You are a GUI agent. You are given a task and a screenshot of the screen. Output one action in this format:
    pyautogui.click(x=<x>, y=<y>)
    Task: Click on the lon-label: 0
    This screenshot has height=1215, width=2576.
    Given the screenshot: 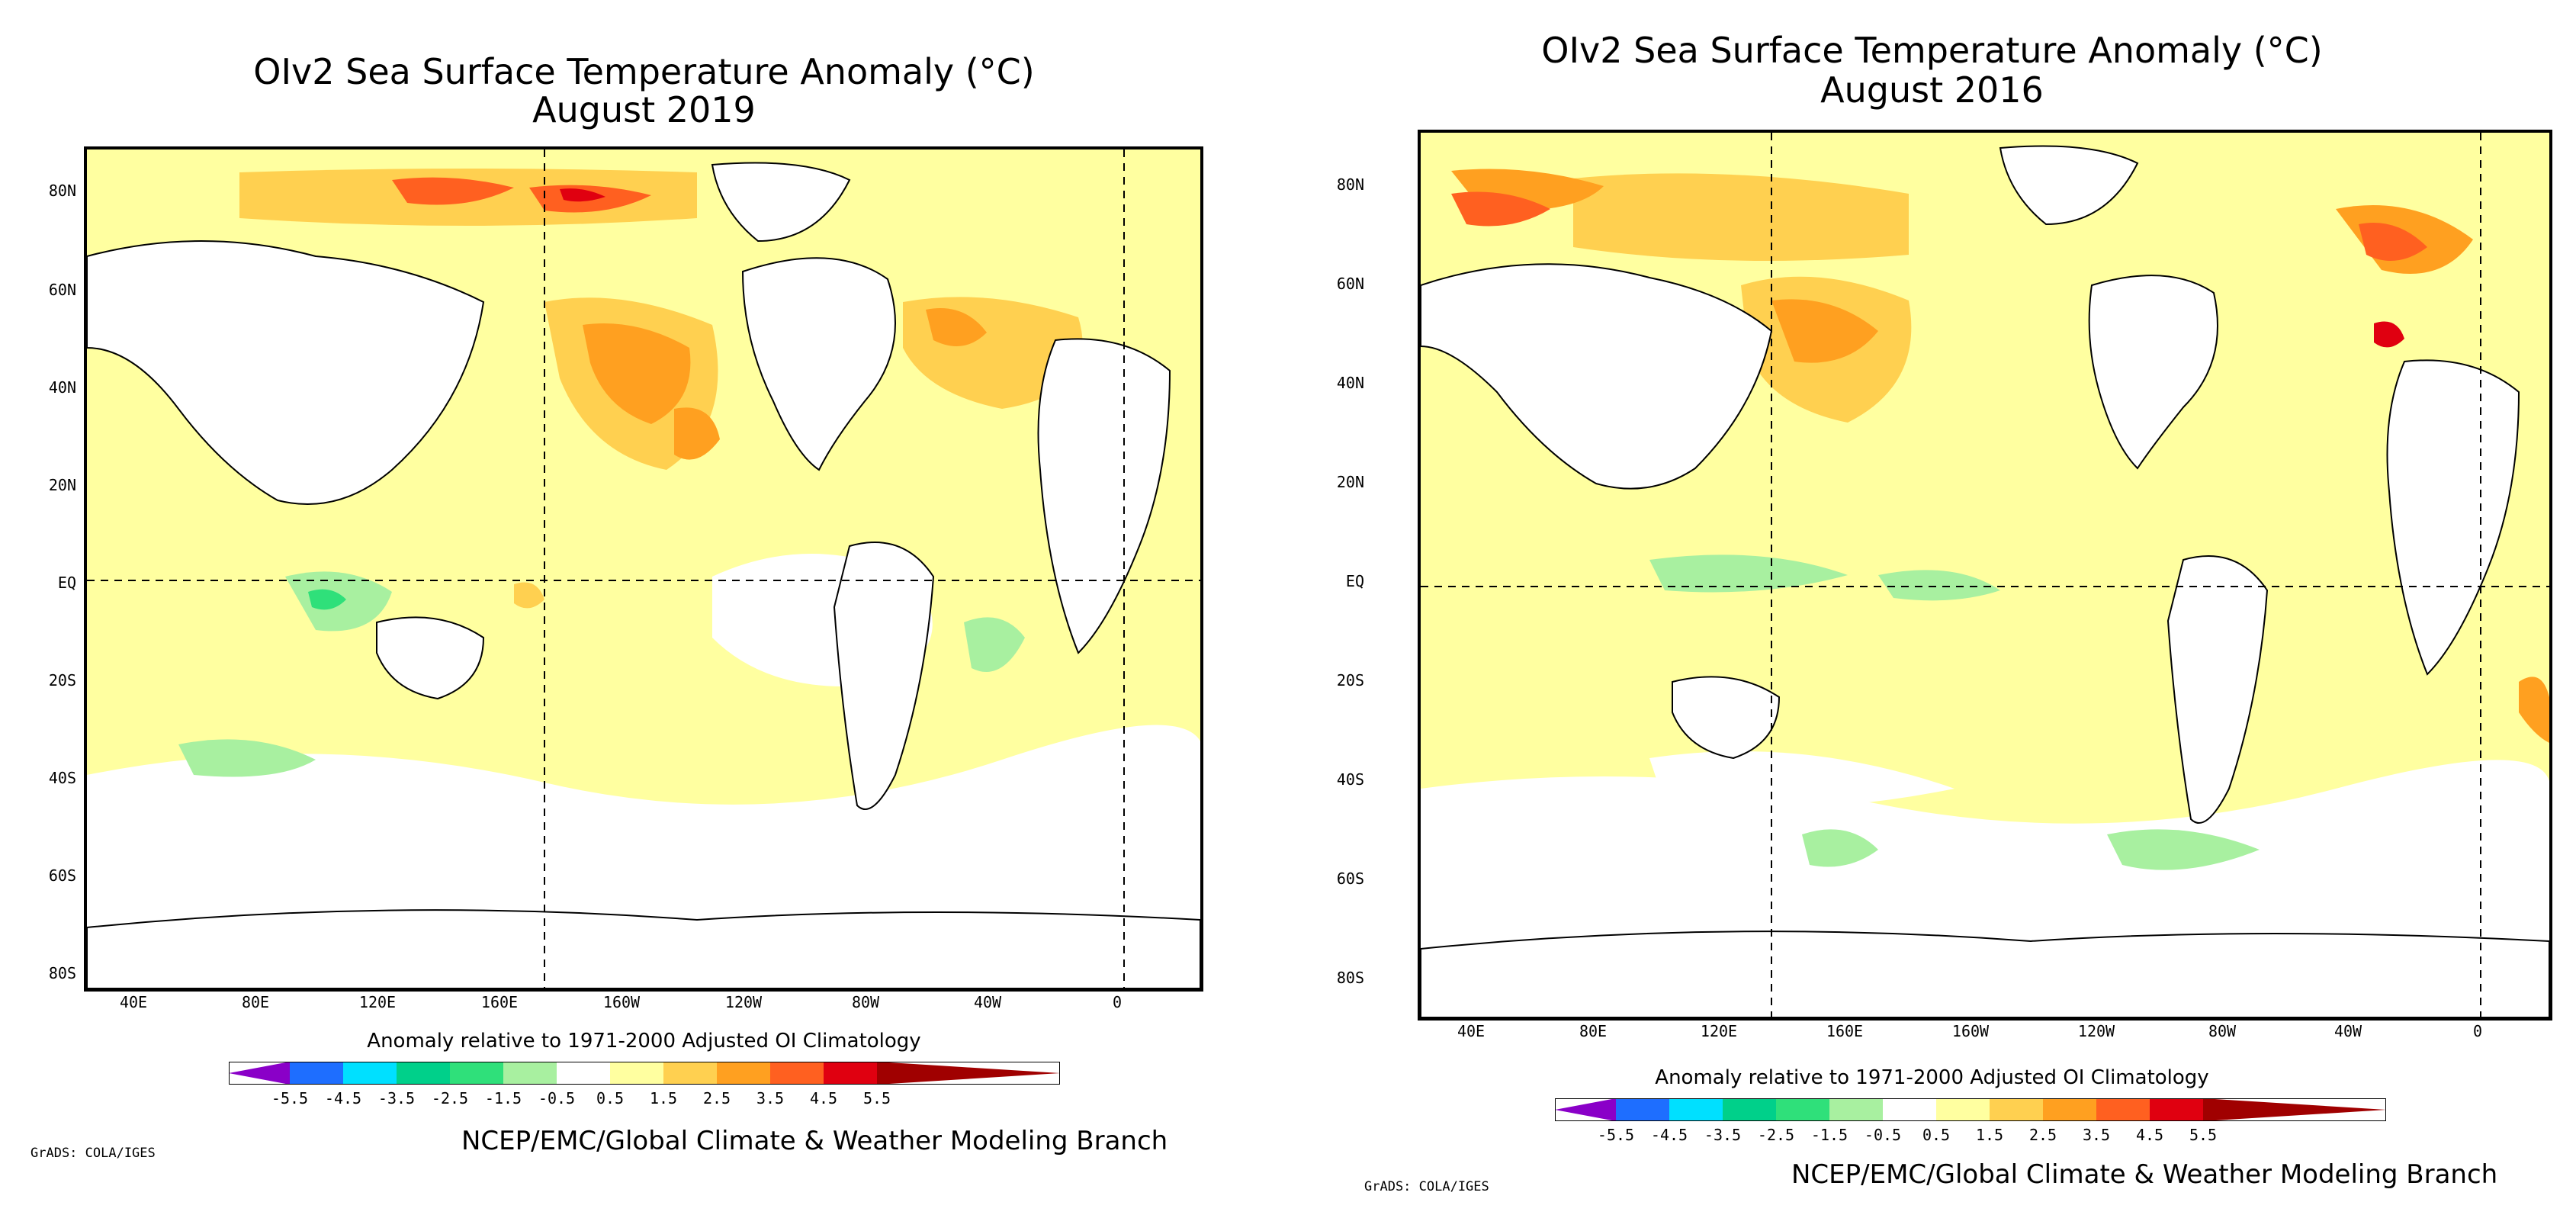 What is the action you would take?
    pyautogui.click(x=1117, y=1002)
    